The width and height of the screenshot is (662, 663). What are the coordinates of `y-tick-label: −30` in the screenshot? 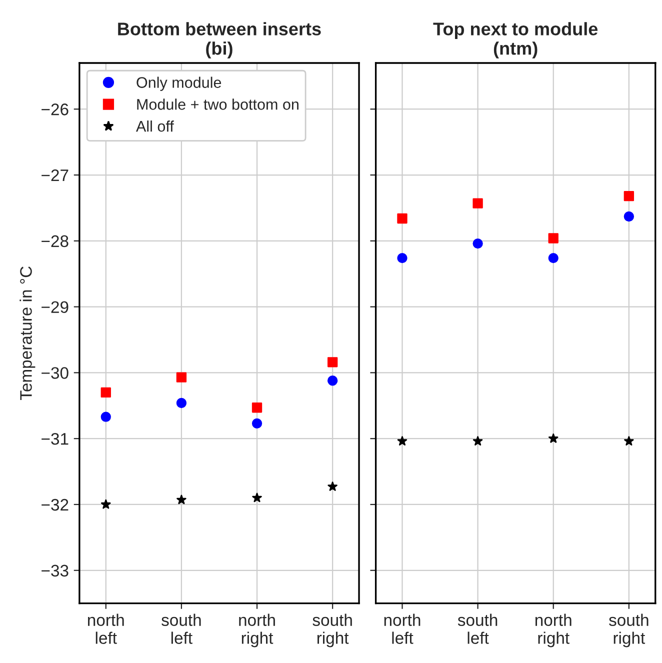 It's located at (55, 373).